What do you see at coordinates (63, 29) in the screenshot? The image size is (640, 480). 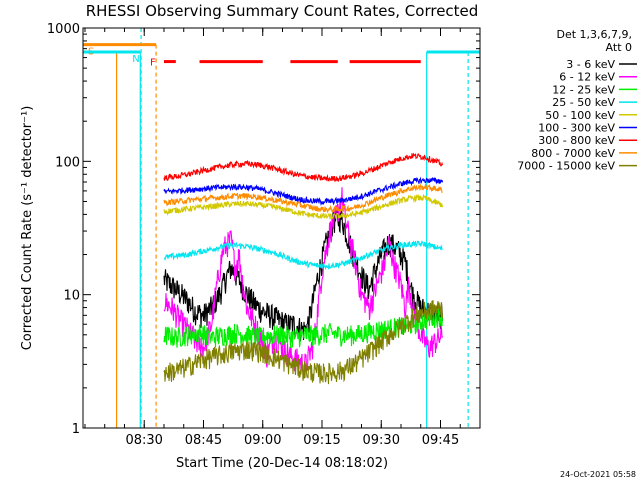 I see `y-tick-label: 1000` at bounding box center [63, 29].